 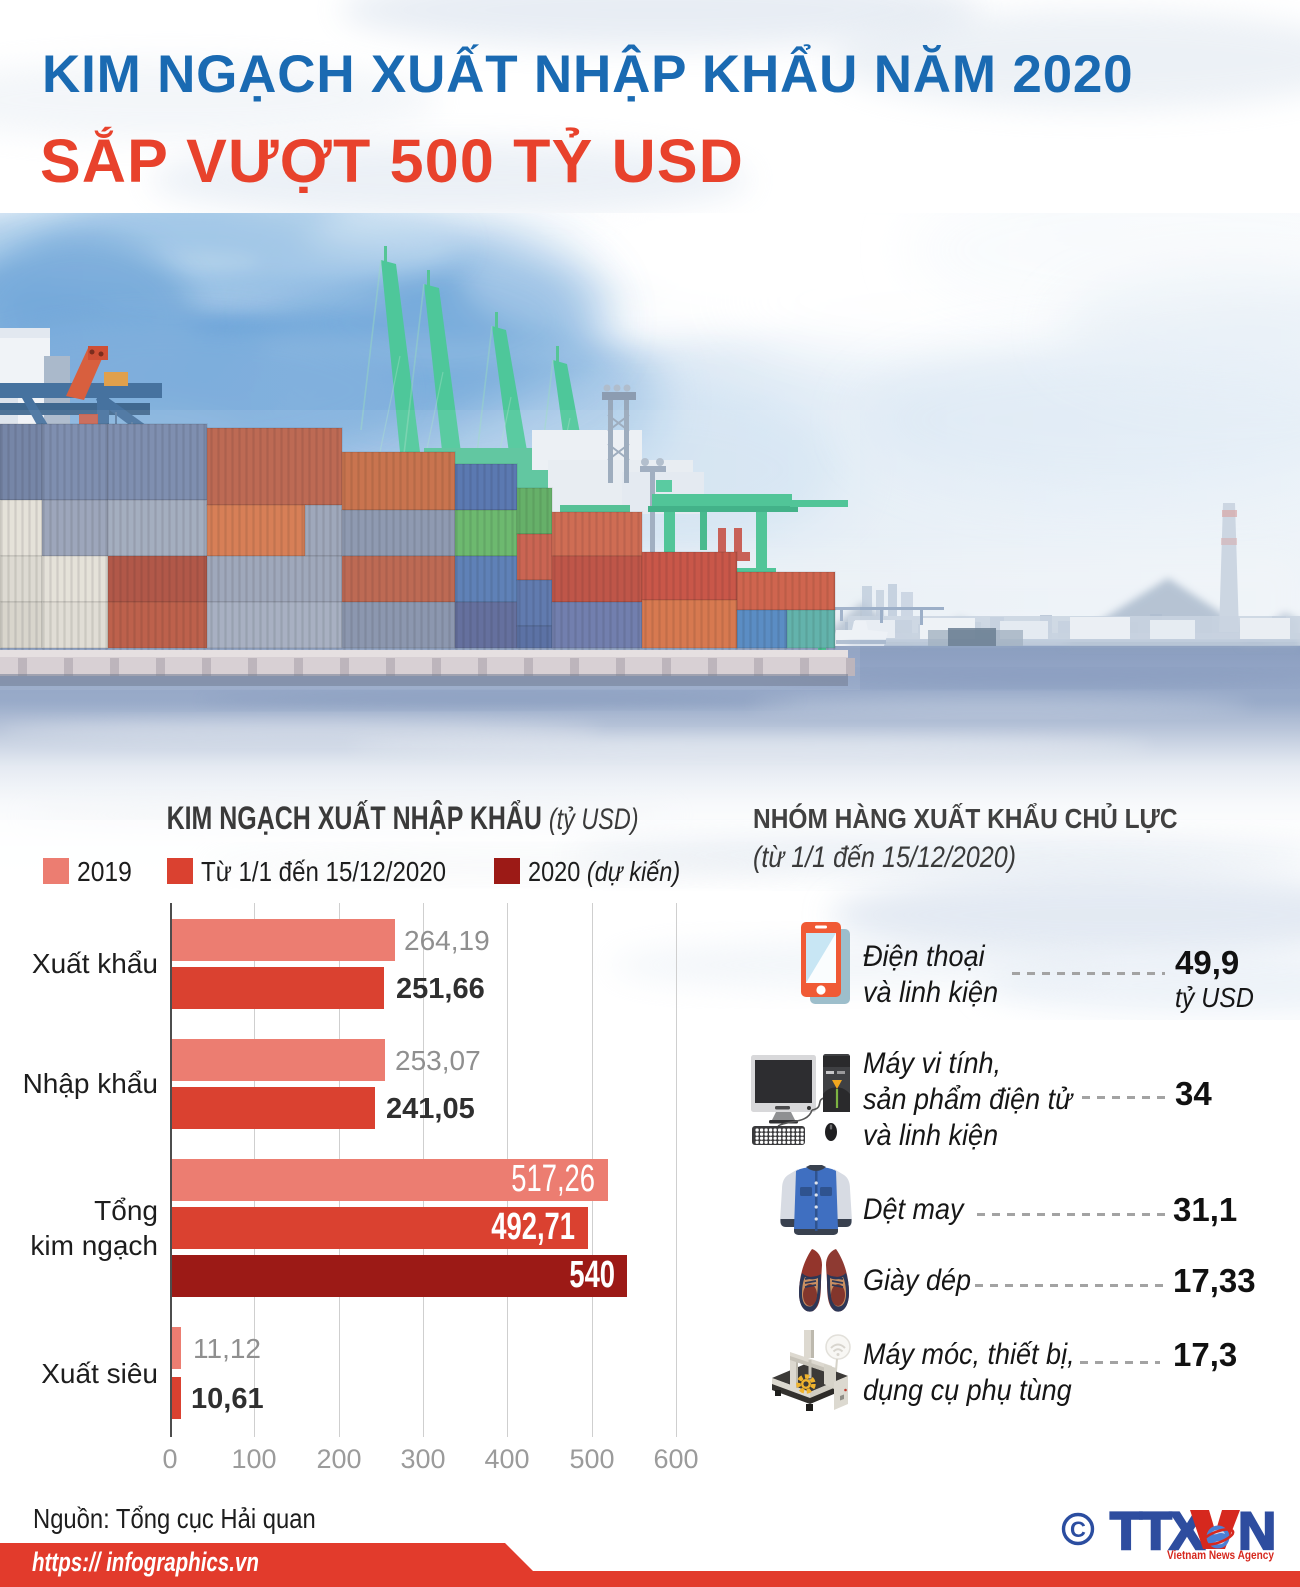 What do you see at coordinates (1257, 1532) in the screenshot?
I see `svg-text: N` at bounding box center [1257, 1532].